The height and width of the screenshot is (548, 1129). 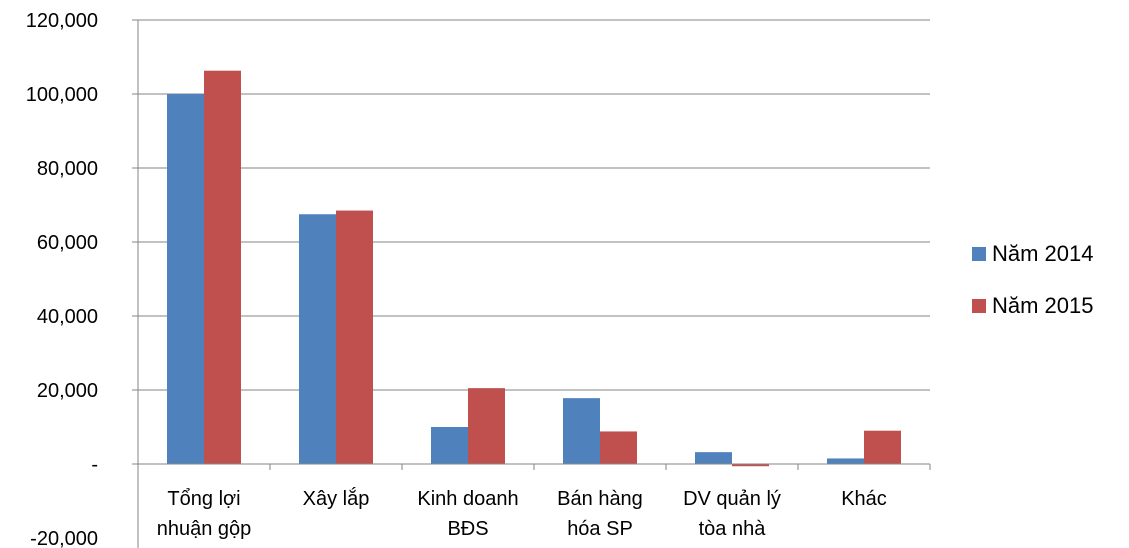 What do you see at coordinates (94, 465) in the screenshot?
I see `y-tick-label: -` at bounding box center [94, 465].